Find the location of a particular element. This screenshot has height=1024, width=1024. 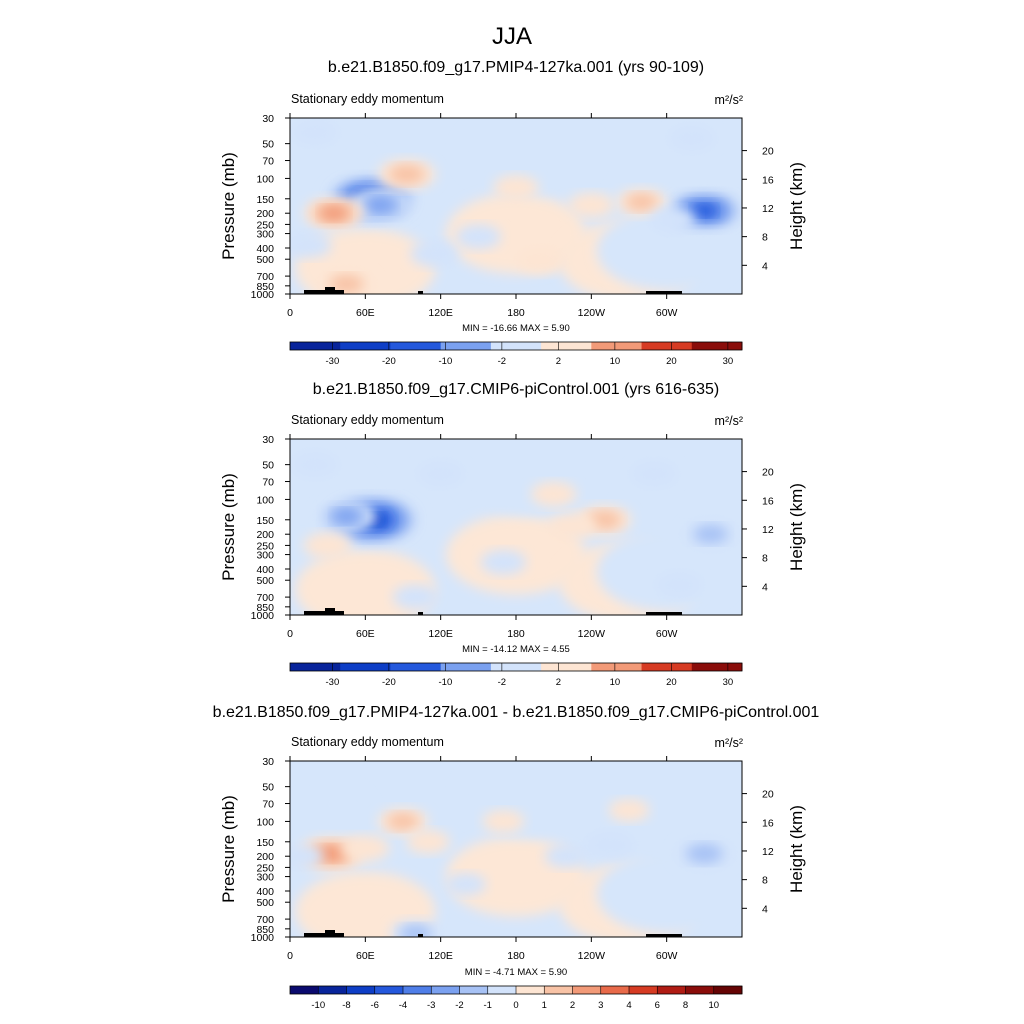

min-max-stats: MIN = -4.71 MAX = 5.90 is located at coordinates (516, 972).